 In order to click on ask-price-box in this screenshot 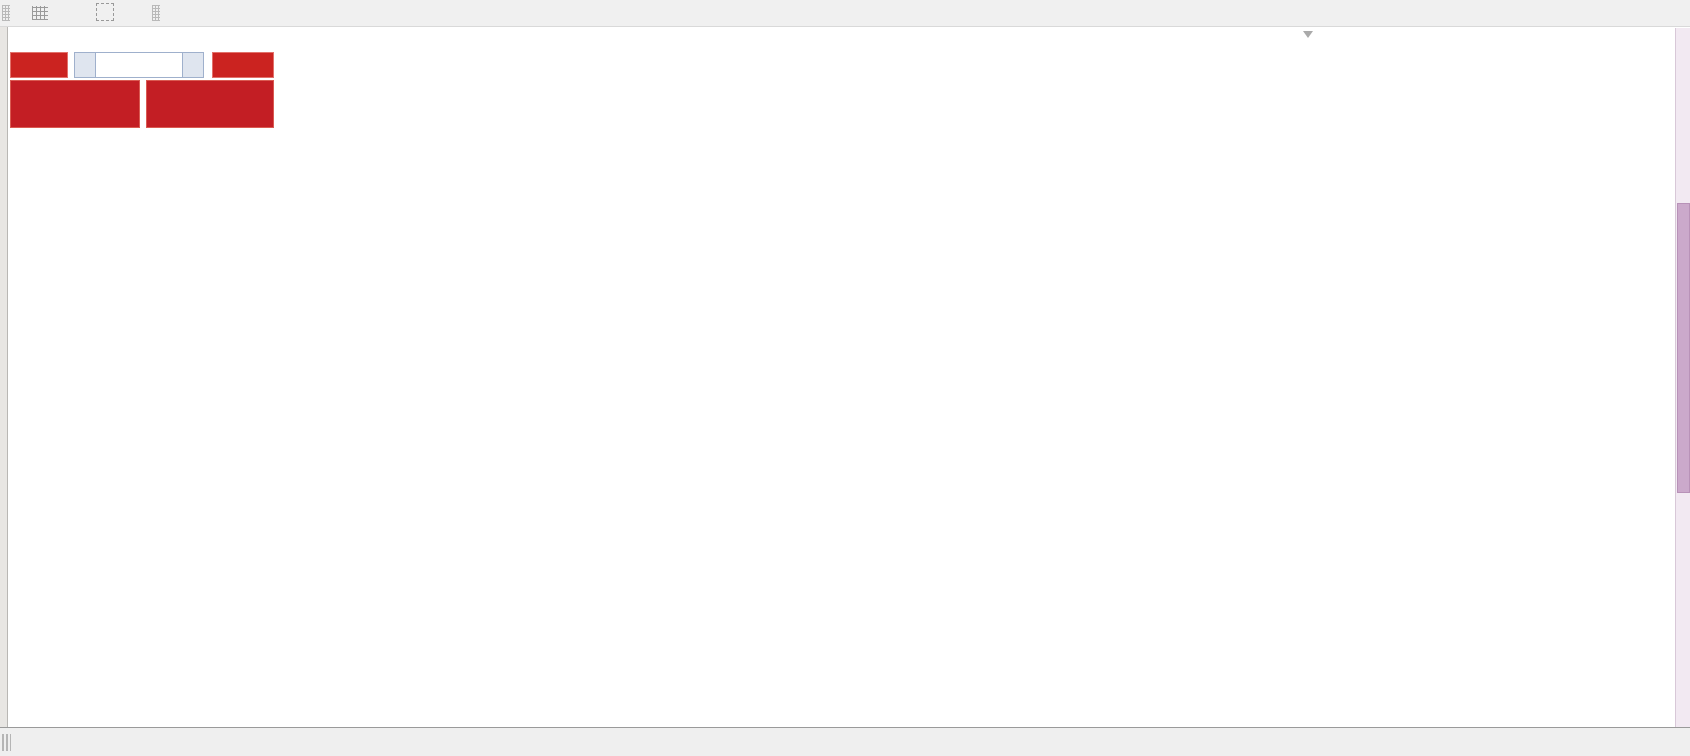, I will do `click(210, 104)`.